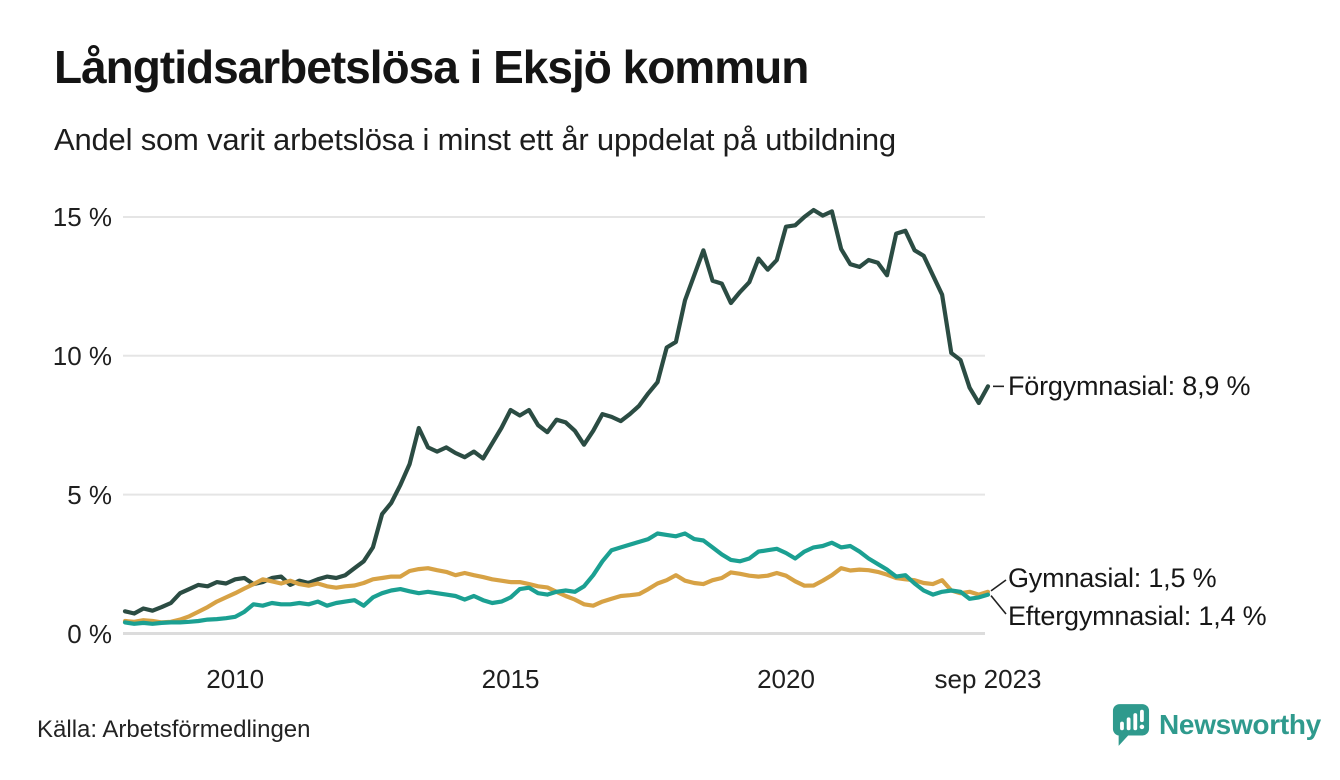 This screenshot has width=1340, height=780. Describe the element at coordinates (556, 595) in the screenshot. I see `series-line-gymnasial` at that location.